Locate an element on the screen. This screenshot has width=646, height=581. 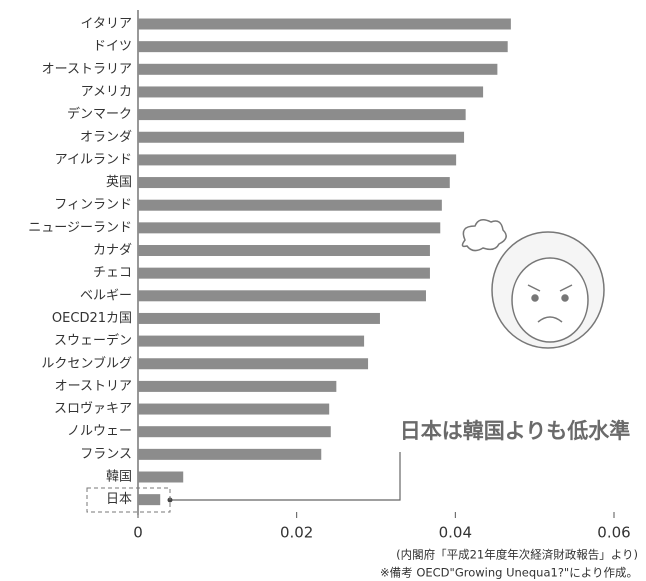
category-label: オランダ is located at coordinates (106, 137).